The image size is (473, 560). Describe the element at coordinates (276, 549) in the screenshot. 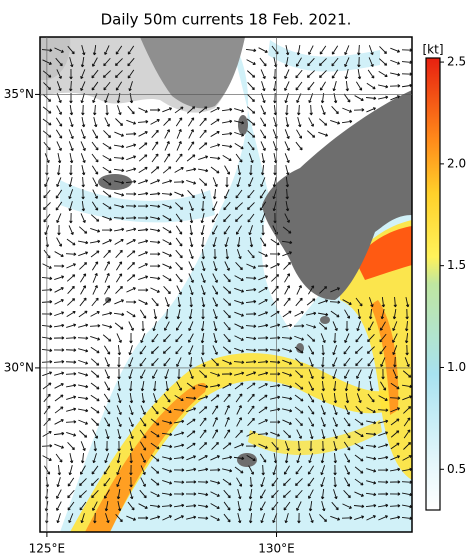

I see `lon-tick-label: 130°E` at that location.